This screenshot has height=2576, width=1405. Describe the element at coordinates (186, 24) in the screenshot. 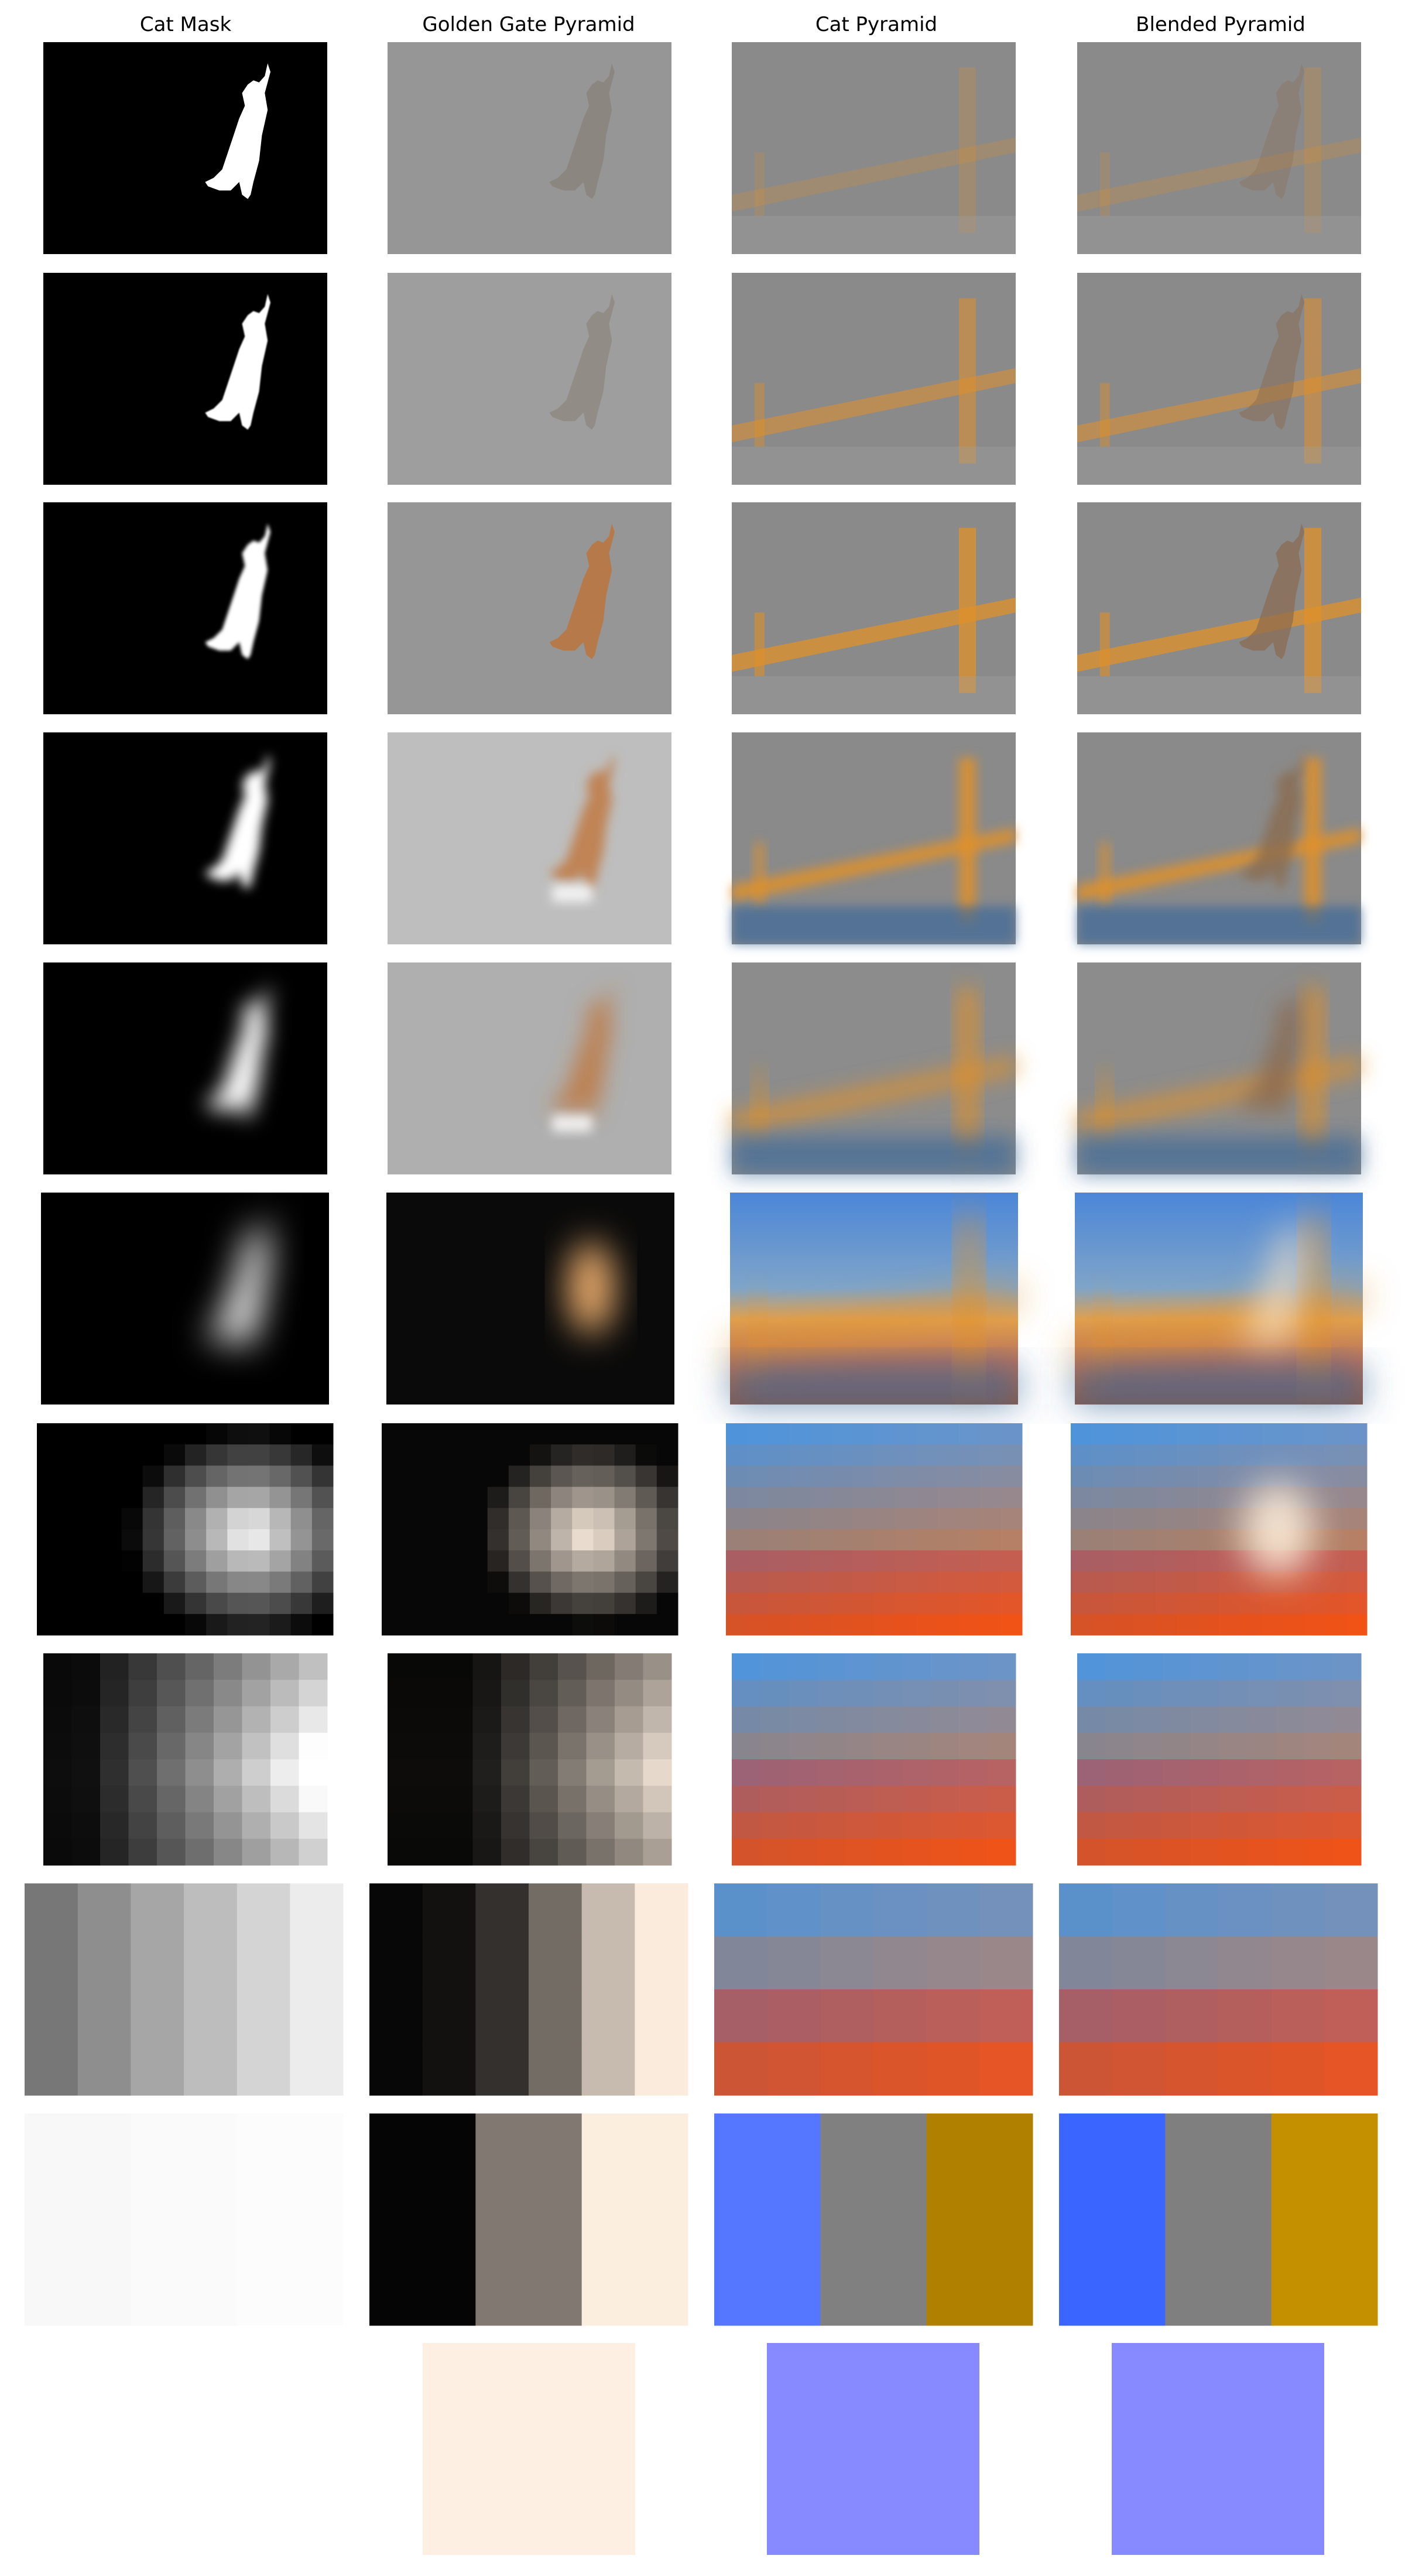

I see `column-title-cat-mask: Cat Mask` at that location.